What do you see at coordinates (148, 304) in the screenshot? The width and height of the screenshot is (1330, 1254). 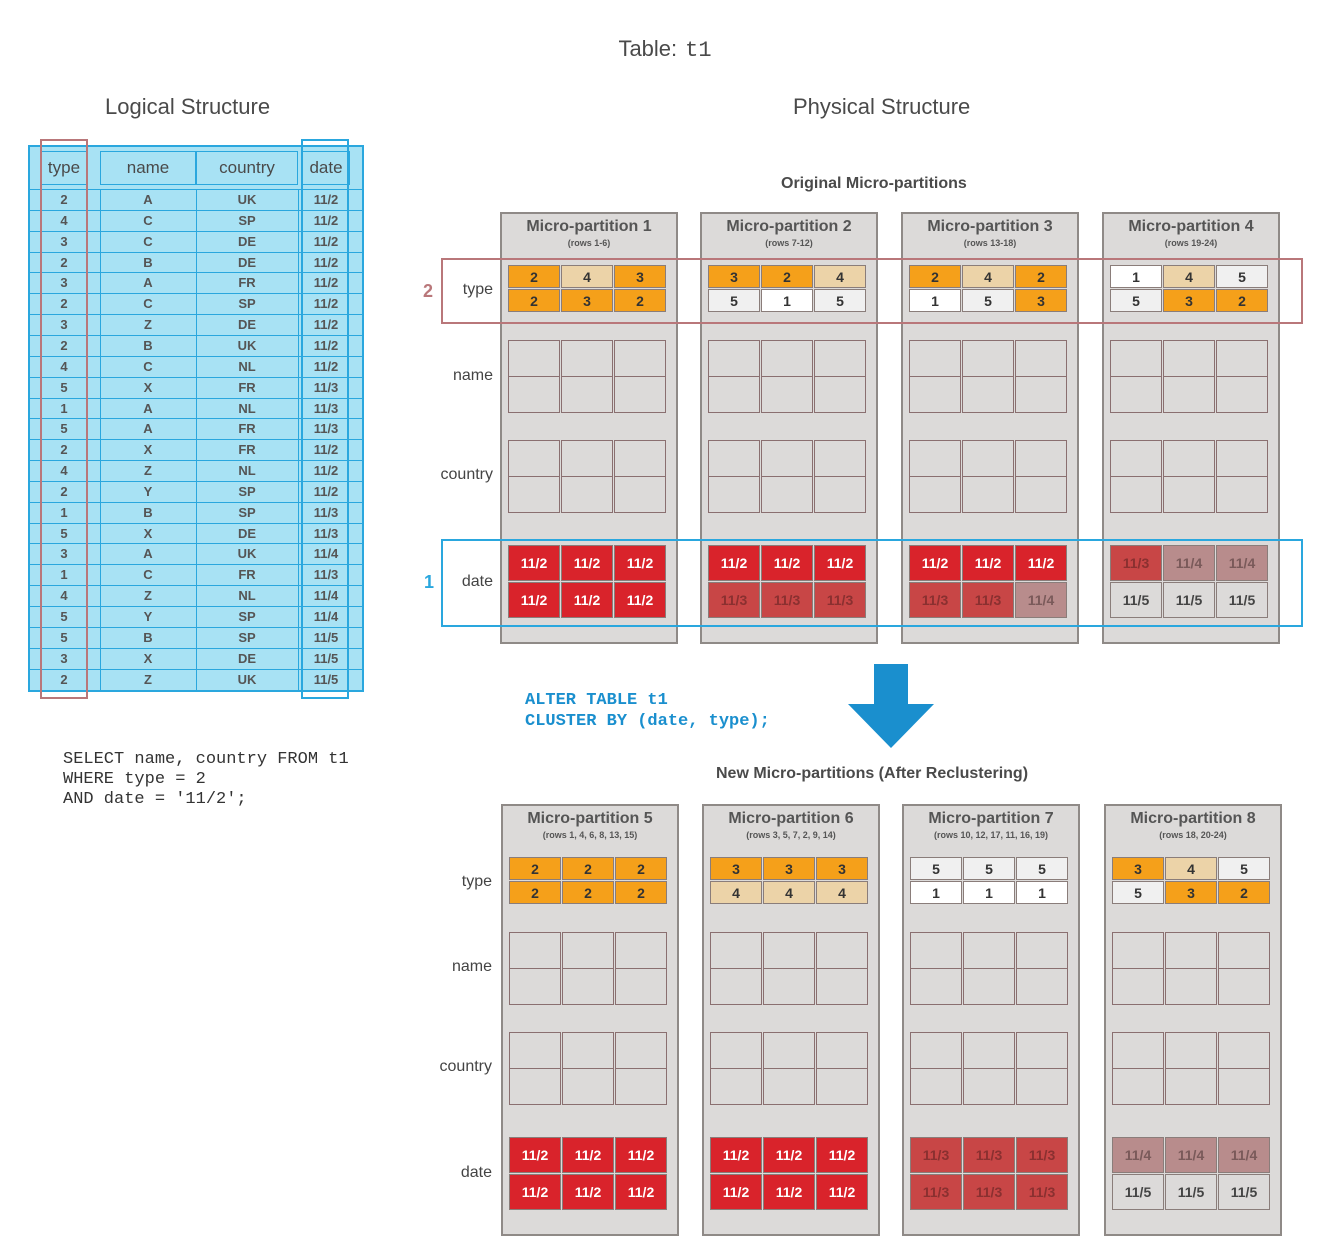 I see `table-cell: C` at bounding box center [148, 304].